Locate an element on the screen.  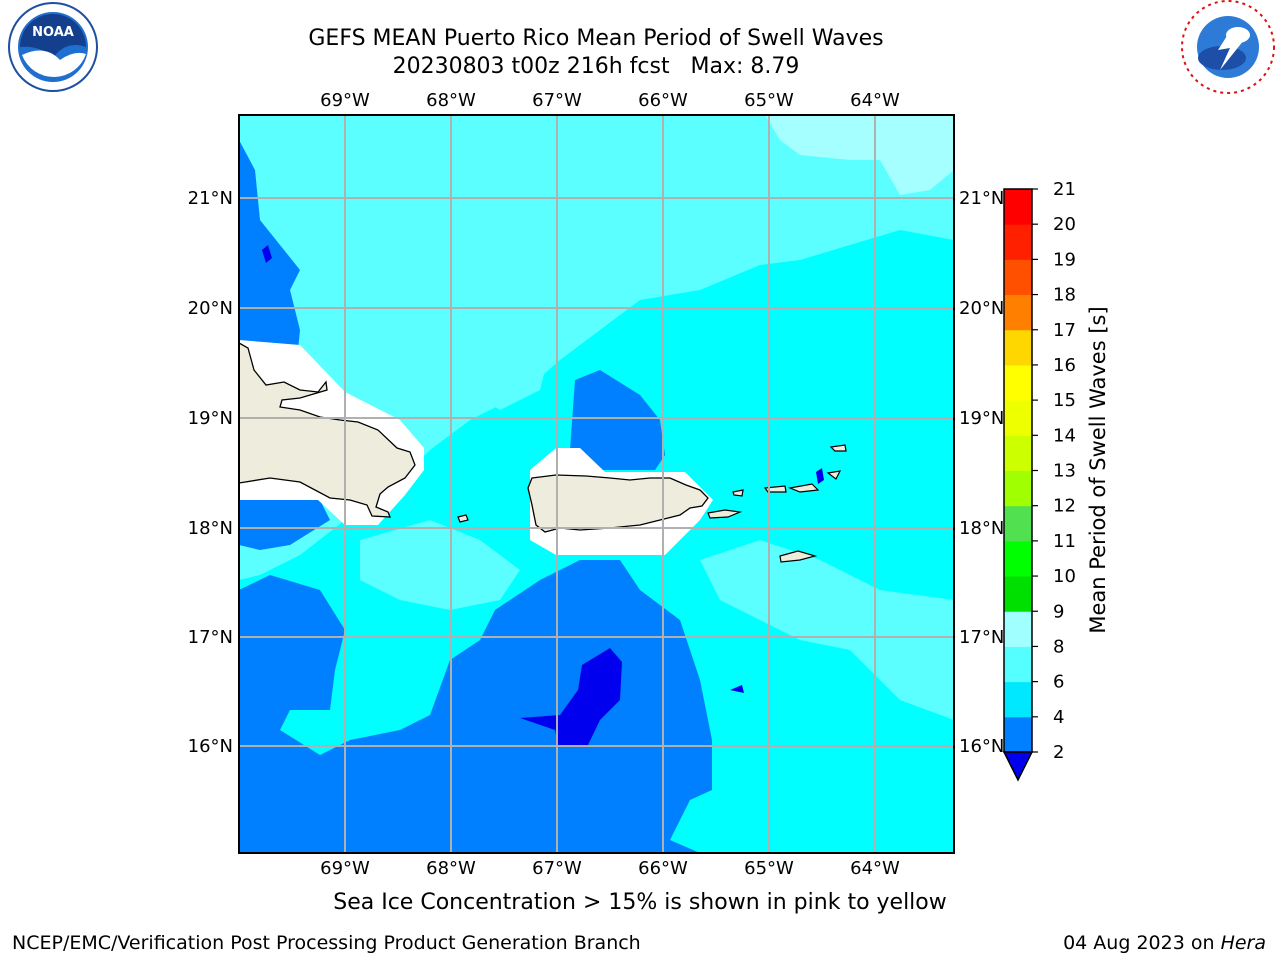
lat-labels-left: 21°N 20°N 19°N 18°N 17°N 16°N is located at coordinates (210, 472).